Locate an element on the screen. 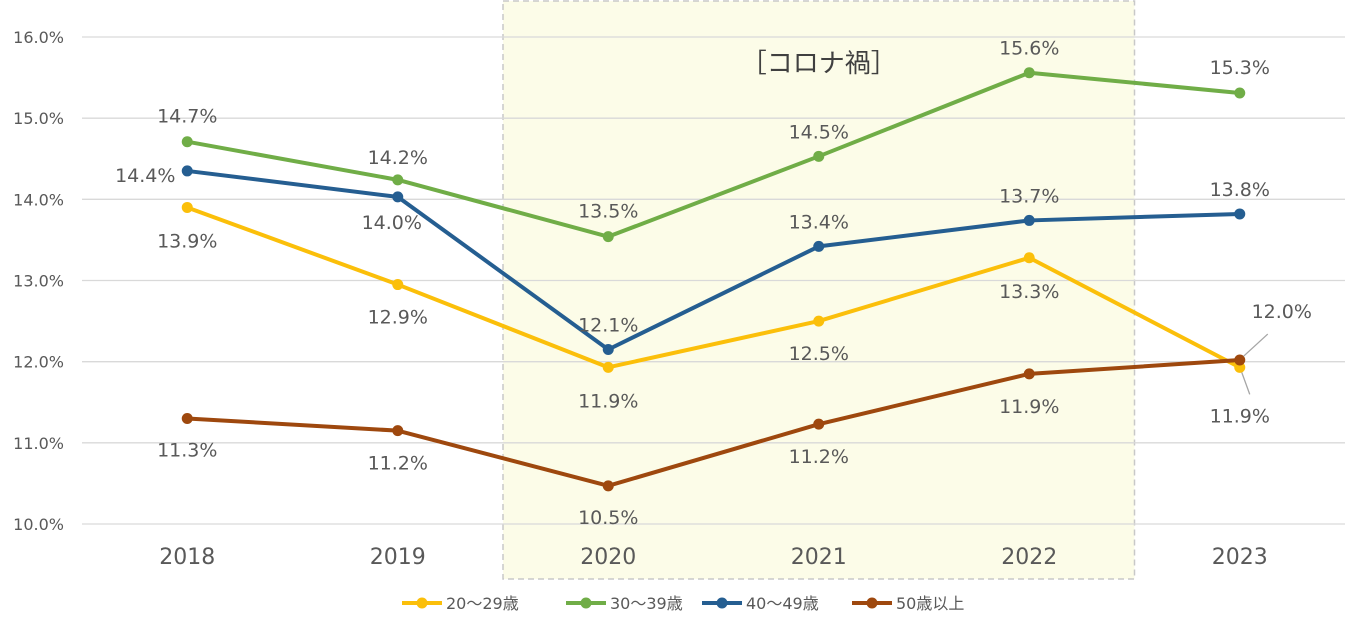 This screenshot has width=1369, height=635. y-tick-label: 13.0% is located at coordinates (38, 281).